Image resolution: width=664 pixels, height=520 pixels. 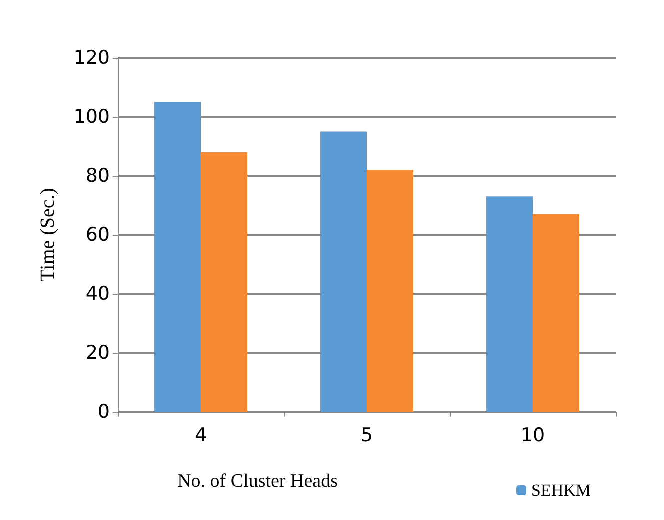 I want to click on y-tick-label: 80, so click(x=98, y=176).